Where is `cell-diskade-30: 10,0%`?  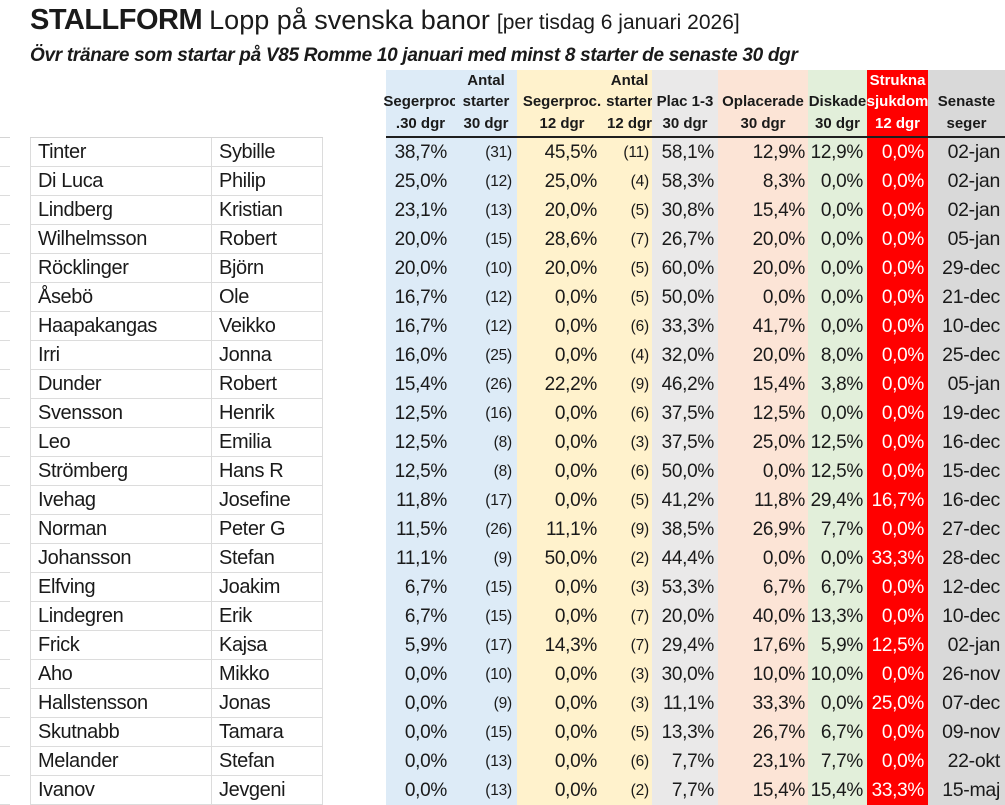
cell-diskade-30: 10,0% is located at coordinates (837, 674).